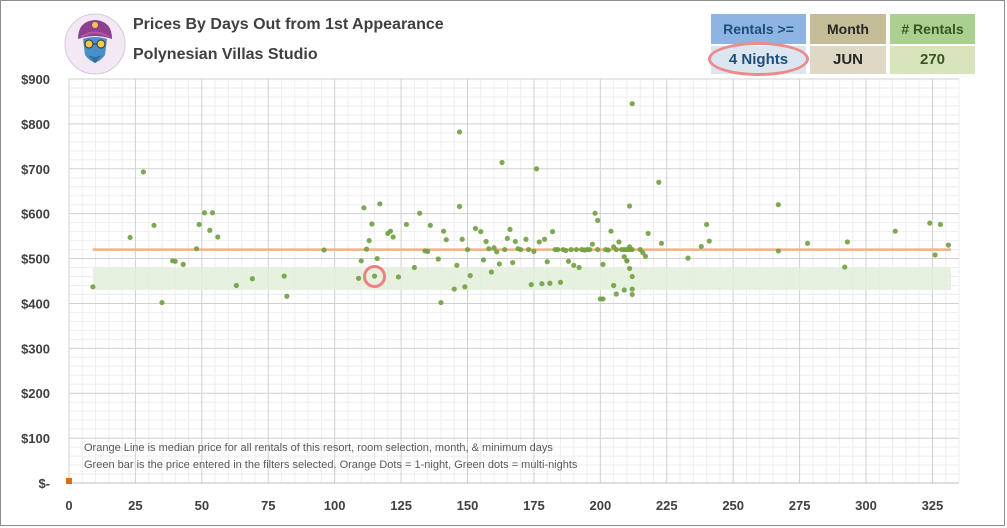 Image resolution: width=1007 pixels, height=528 pixels. What do you see at coordinates (667, 505) in the screenshot?
I see `x-tick-label: 225` at bounding box center [667, 505].